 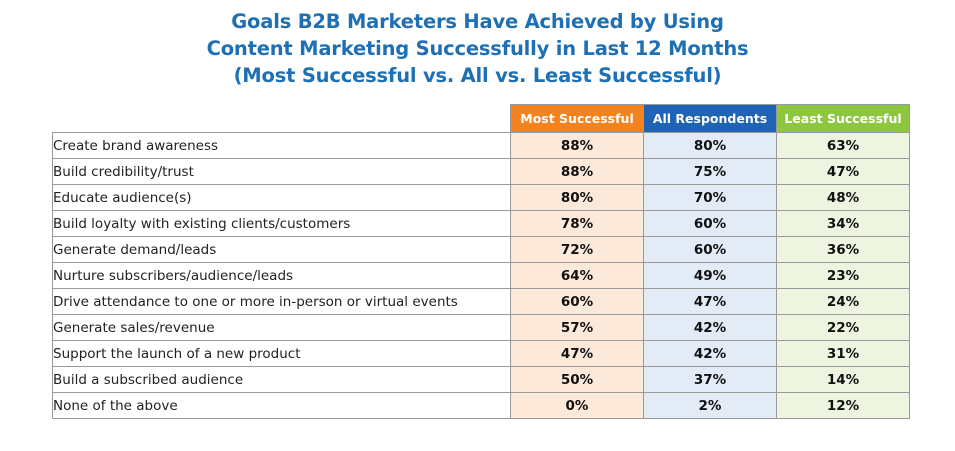 I want to click on table-row: Generate demand/leads 72% 60% 36%, so click(x=481, y=249).